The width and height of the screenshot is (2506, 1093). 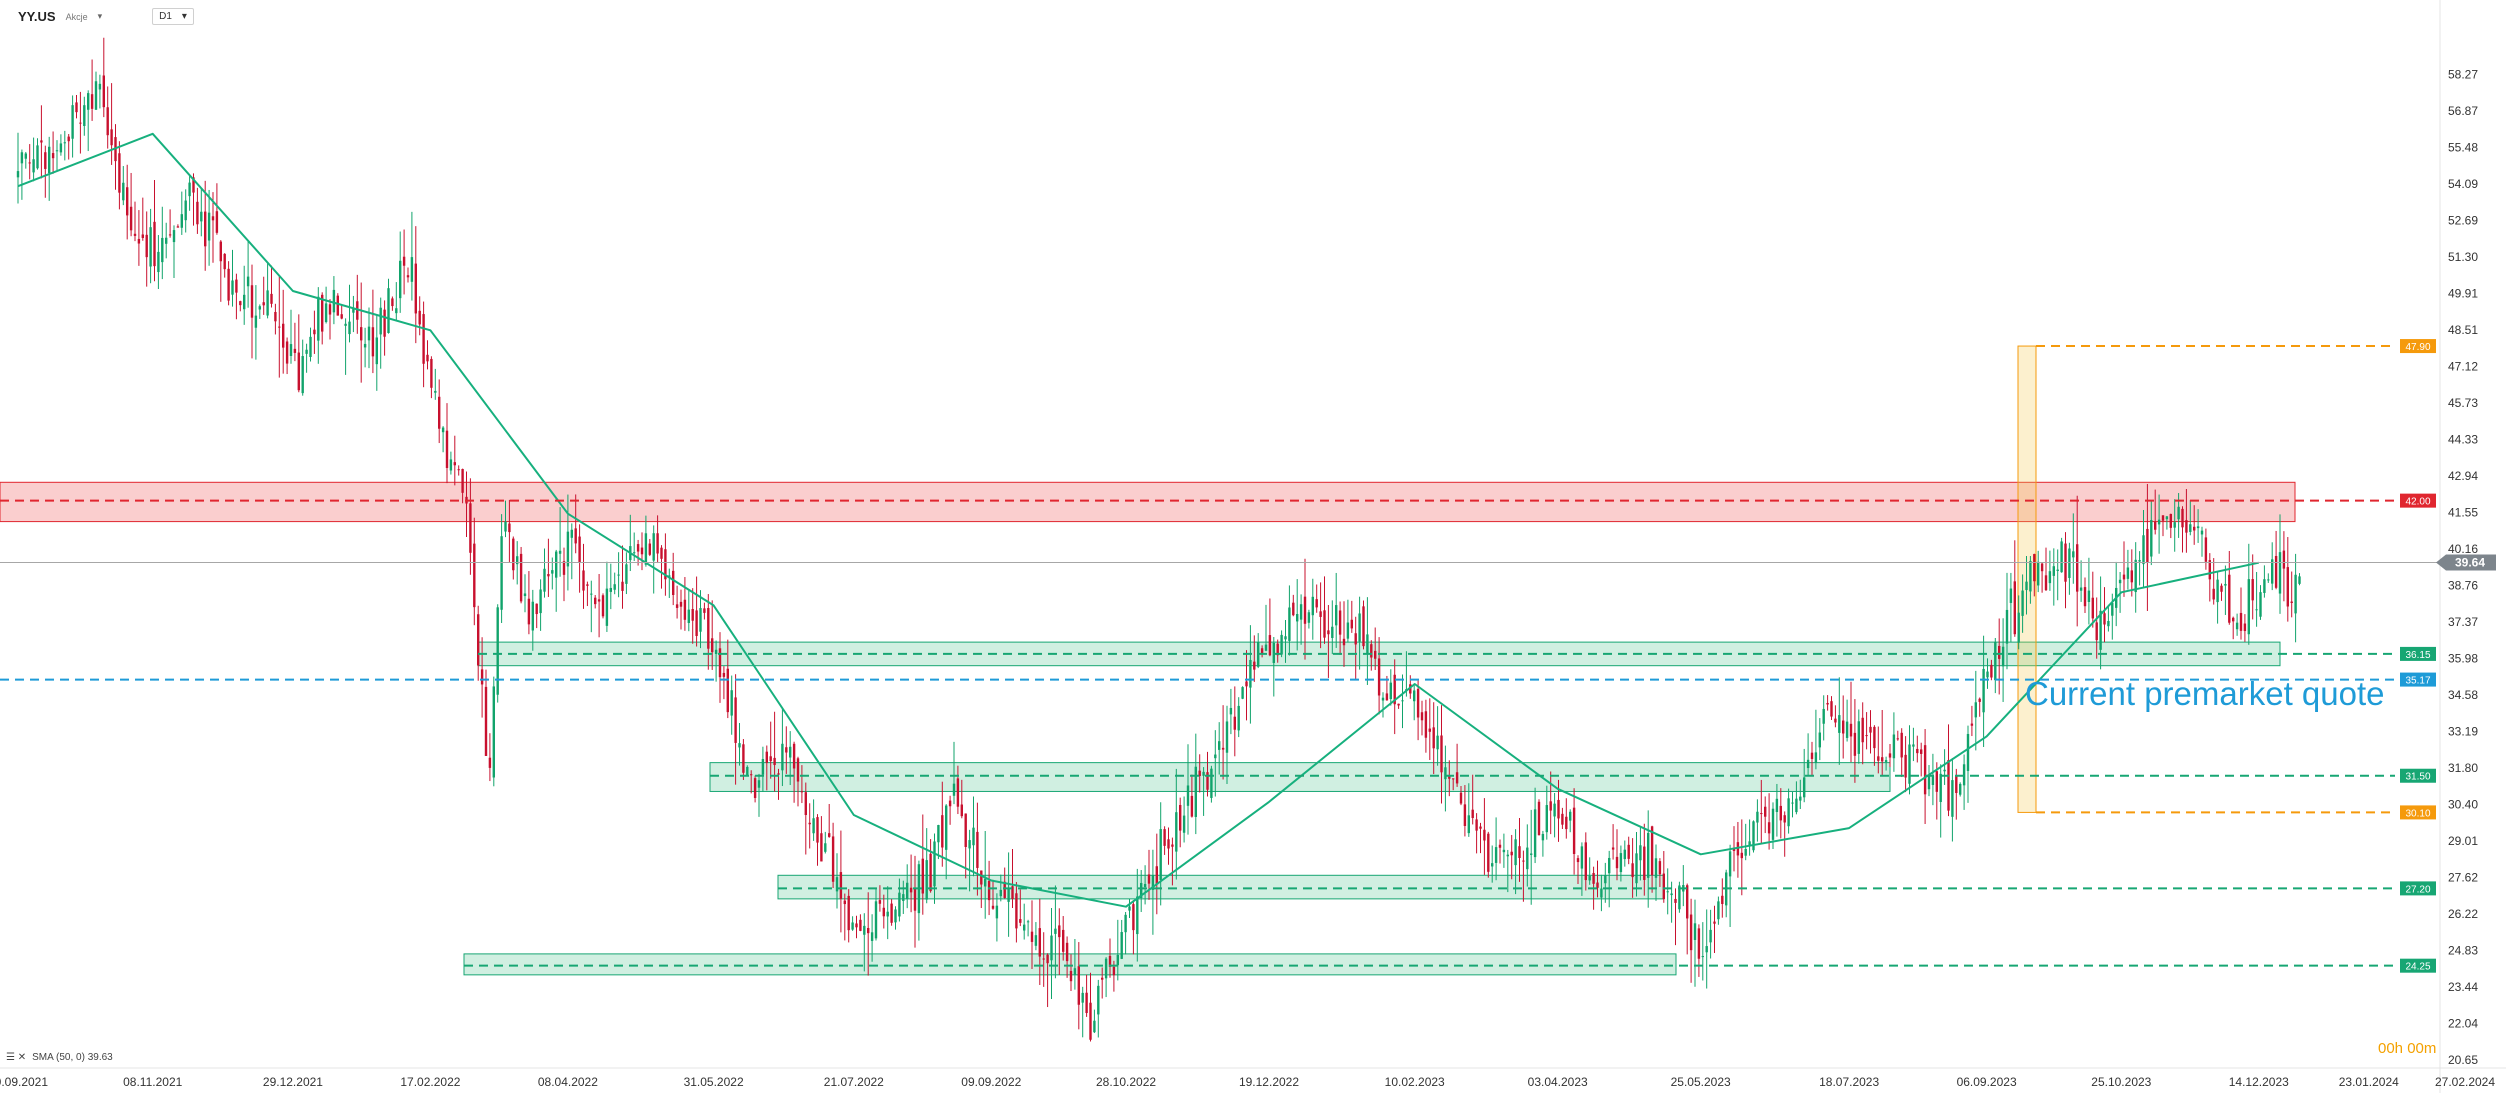 I want to click on x-tick-label: 31.05.2022, so click(x=714, y=1082).